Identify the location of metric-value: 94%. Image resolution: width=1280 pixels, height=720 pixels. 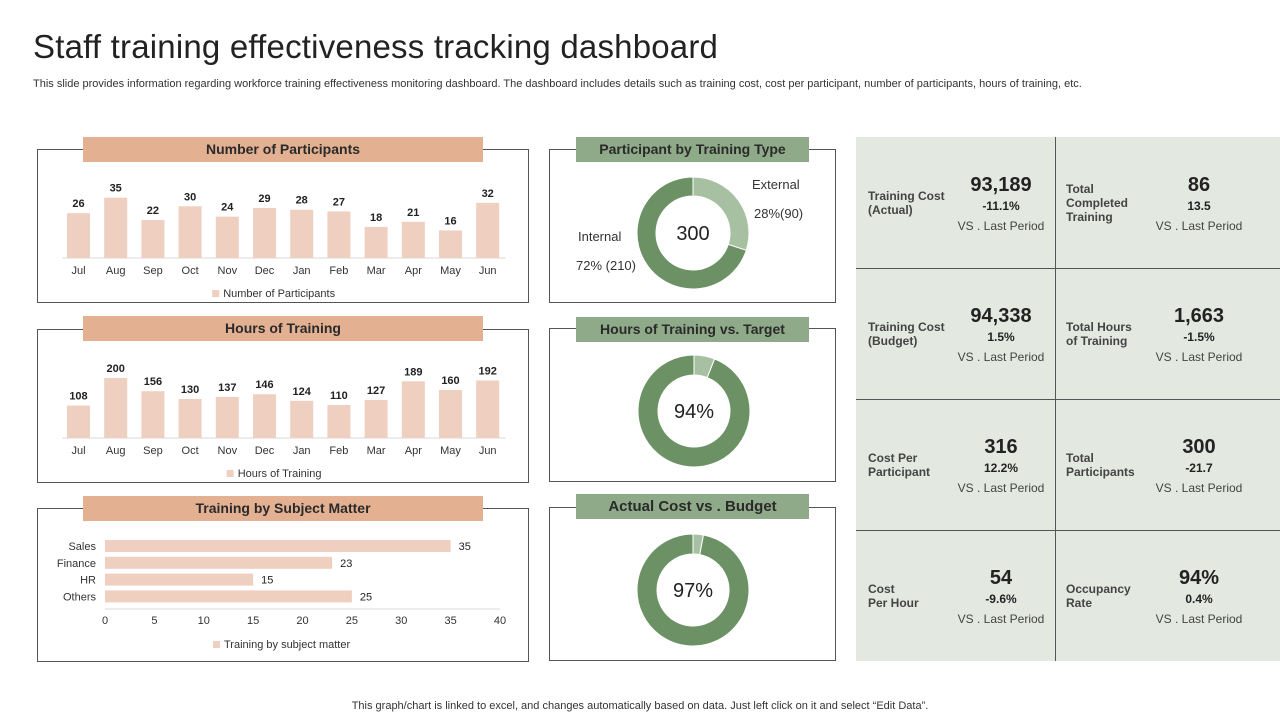
(1199, 578).